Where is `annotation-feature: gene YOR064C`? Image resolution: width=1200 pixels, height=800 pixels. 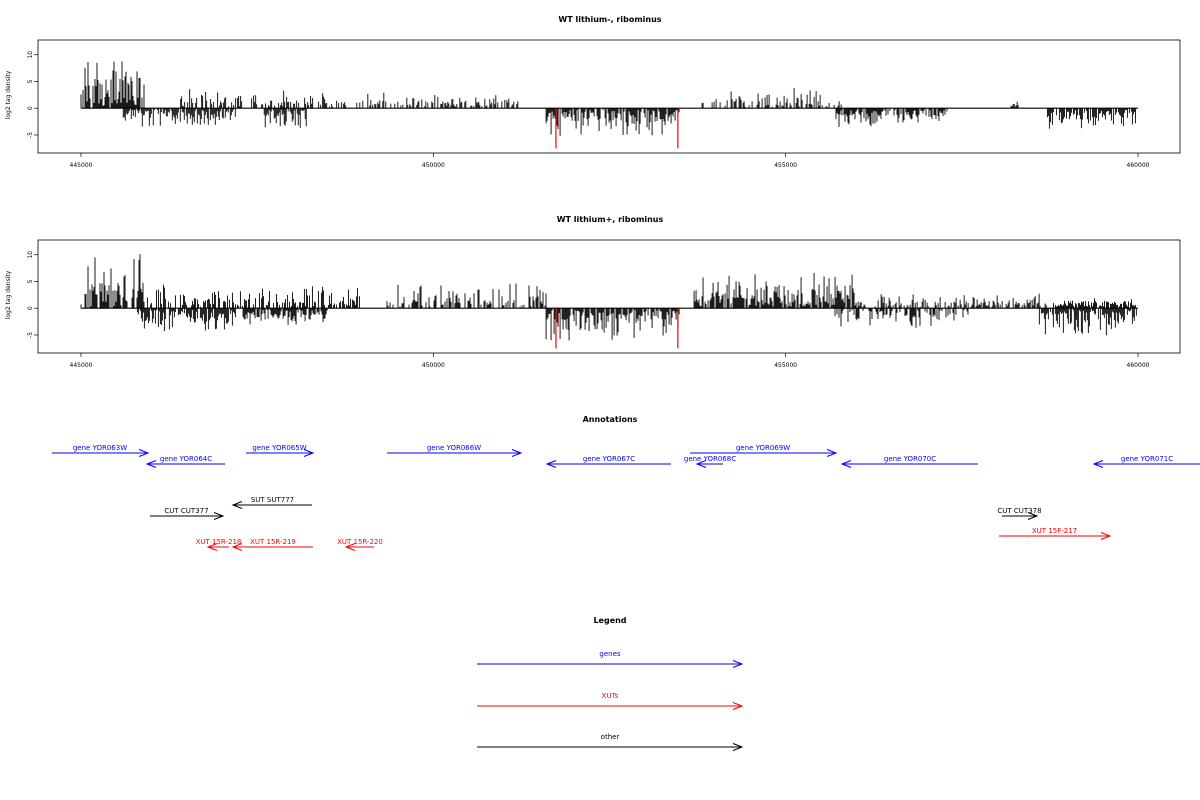
annotation-feature: gene YOR064C is located at coordinates (185, 461).